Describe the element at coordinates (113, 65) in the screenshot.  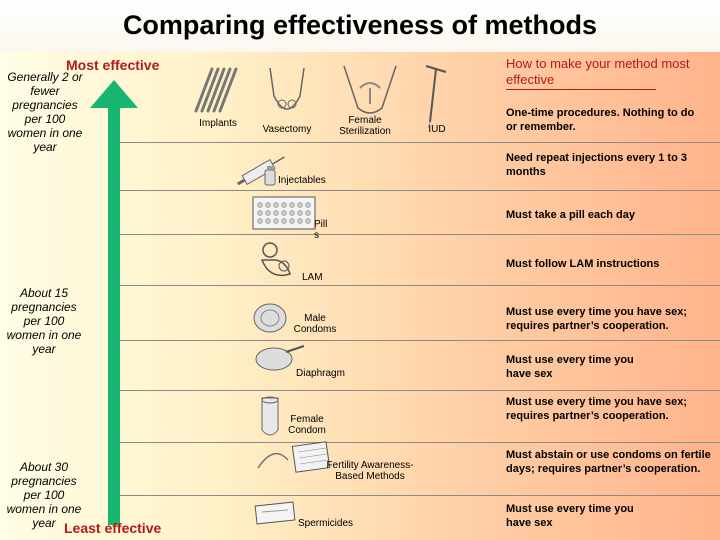
I see `most-effective-label: Most effective` at that location.